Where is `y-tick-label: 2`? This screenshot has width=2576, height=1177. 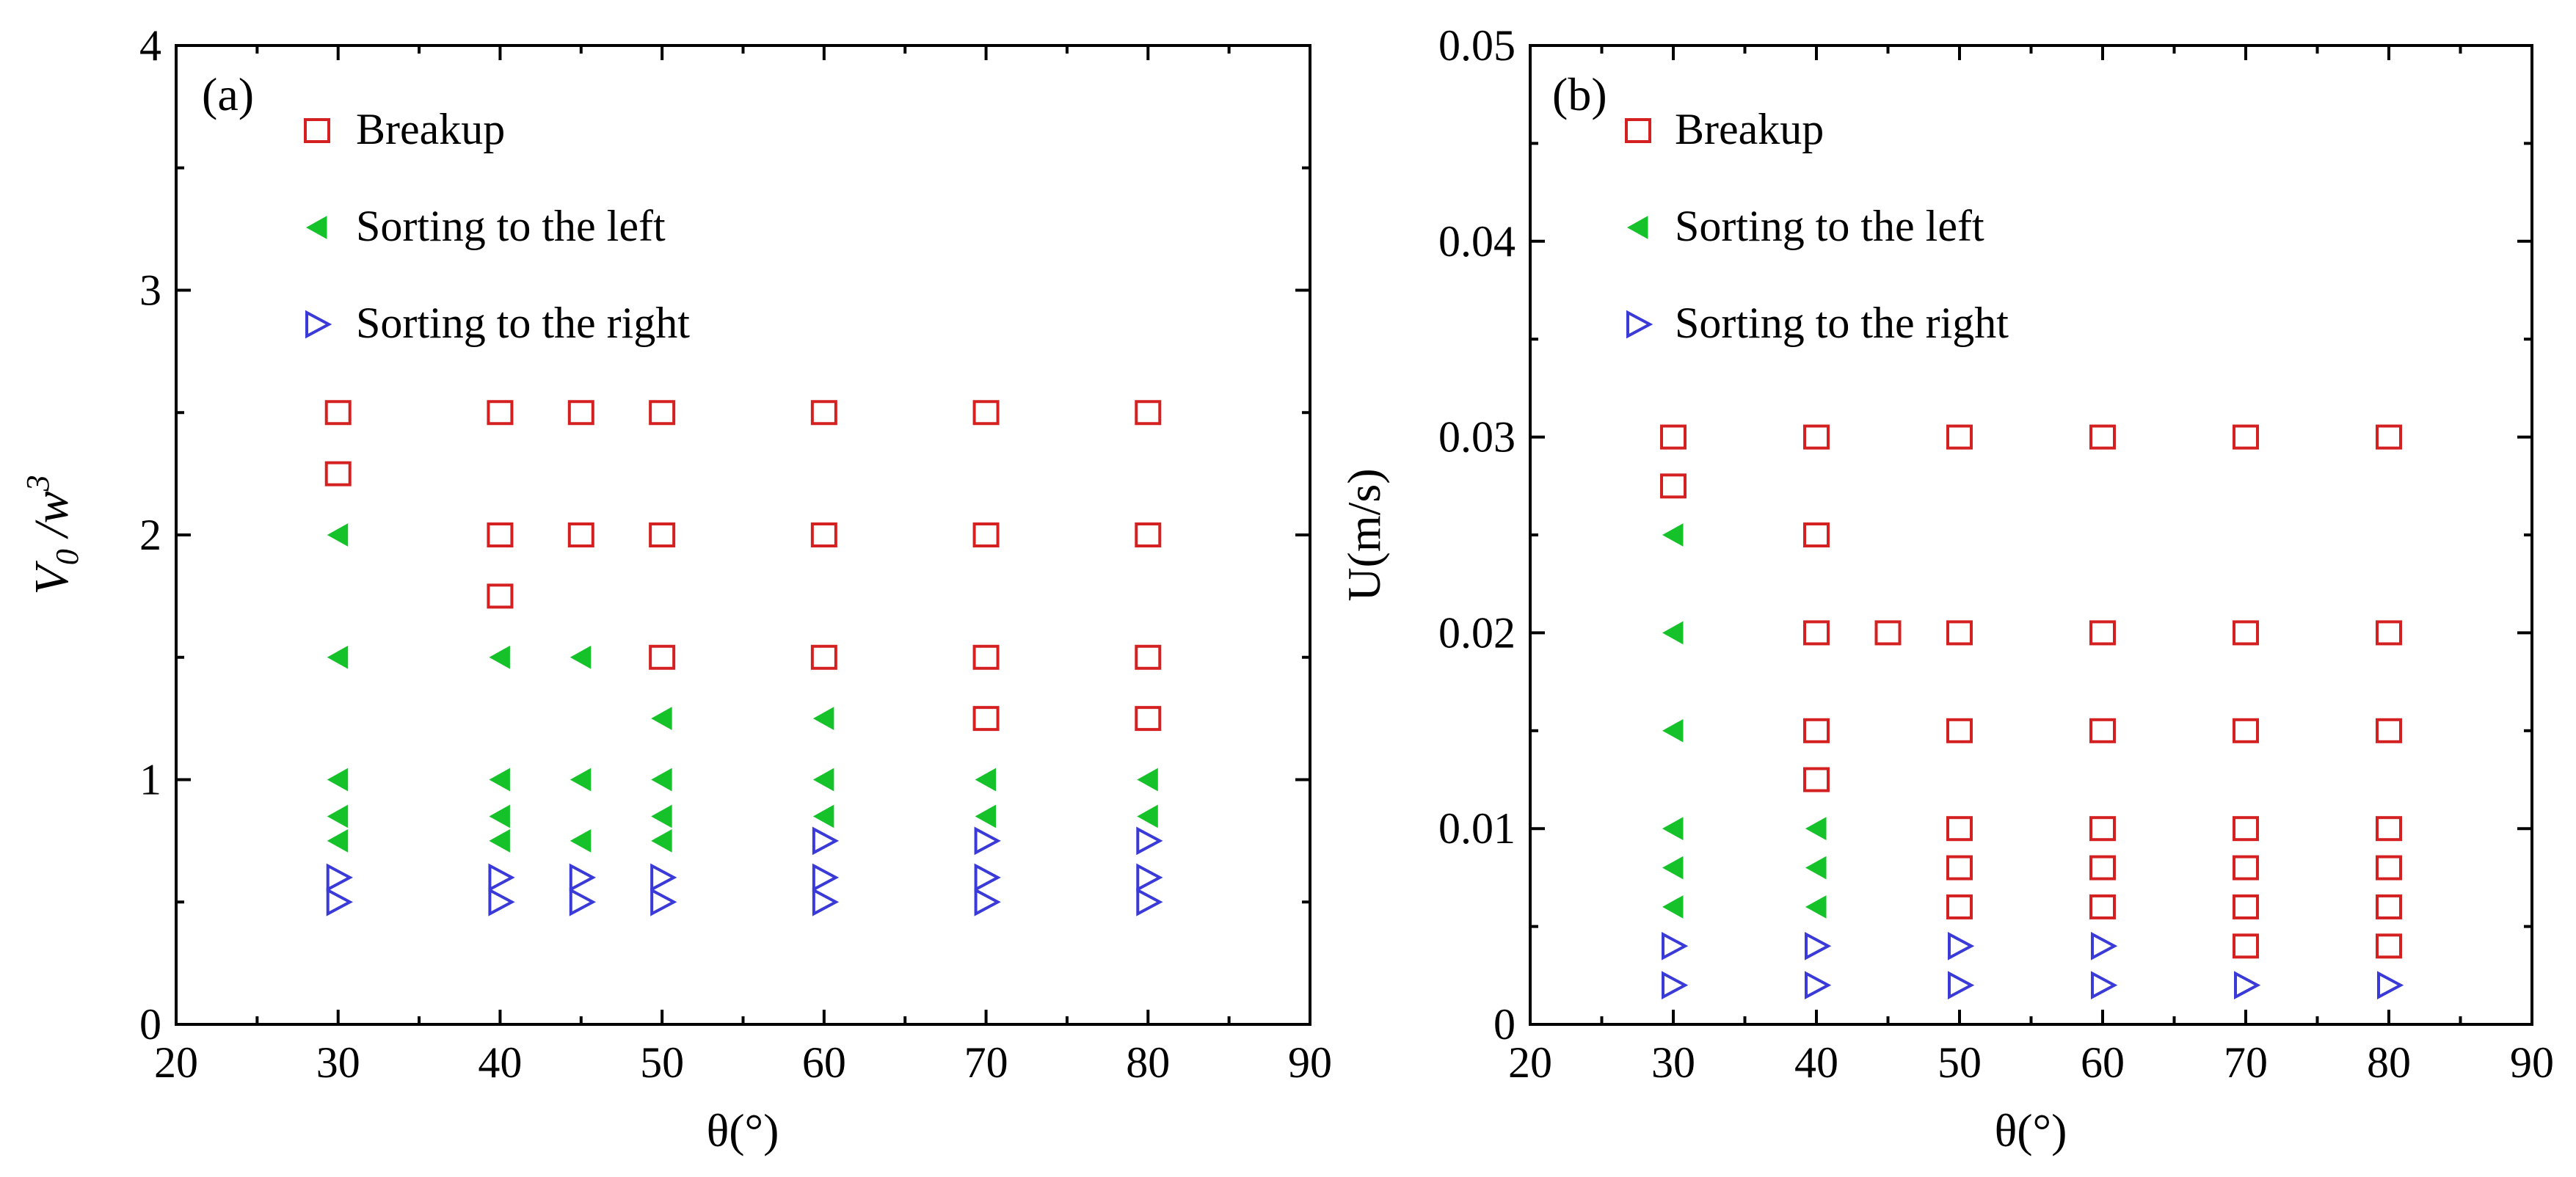
y-tick-label: 2 is located at coordinates (150, 535).